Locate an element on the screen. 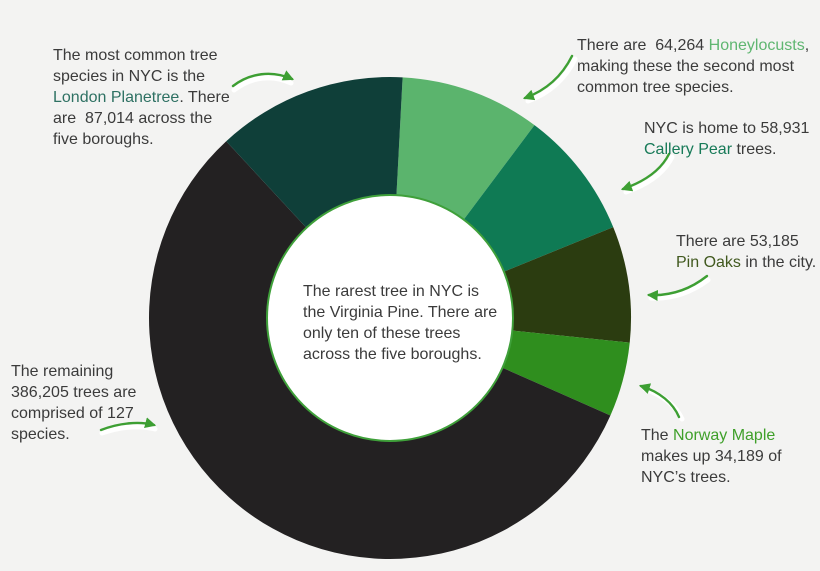 The width and height of the screenshot is (820, 571). annotation-text: The is located at coordinates (657, 435).